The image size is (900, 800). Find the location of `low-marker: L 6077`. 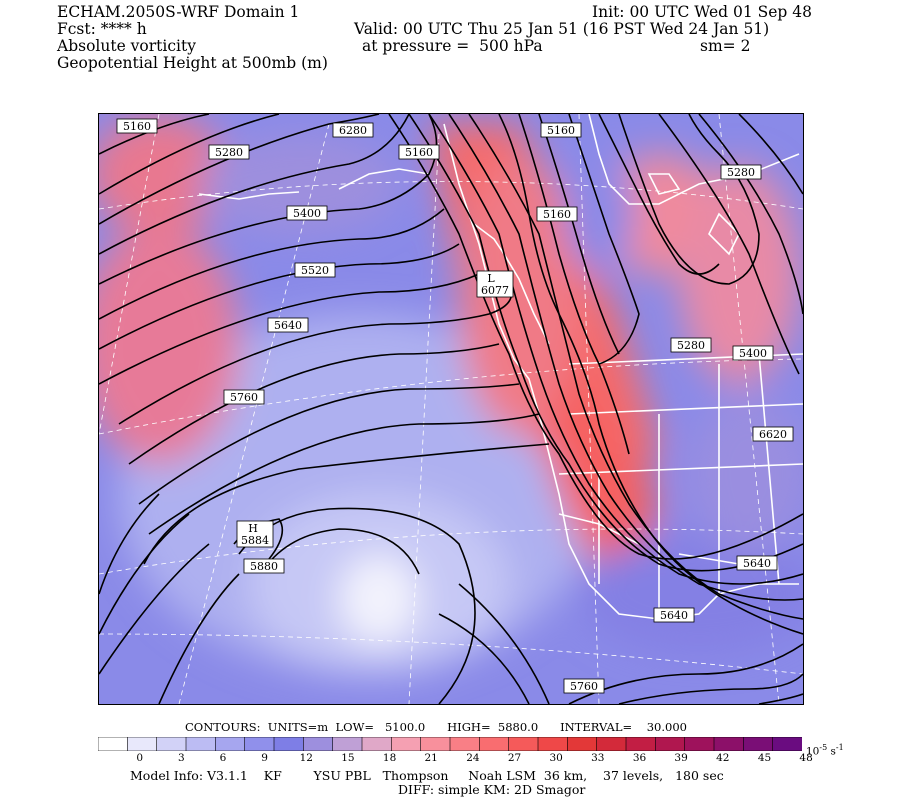

low-marker: L 6077 is located at coordinates (495, 284).